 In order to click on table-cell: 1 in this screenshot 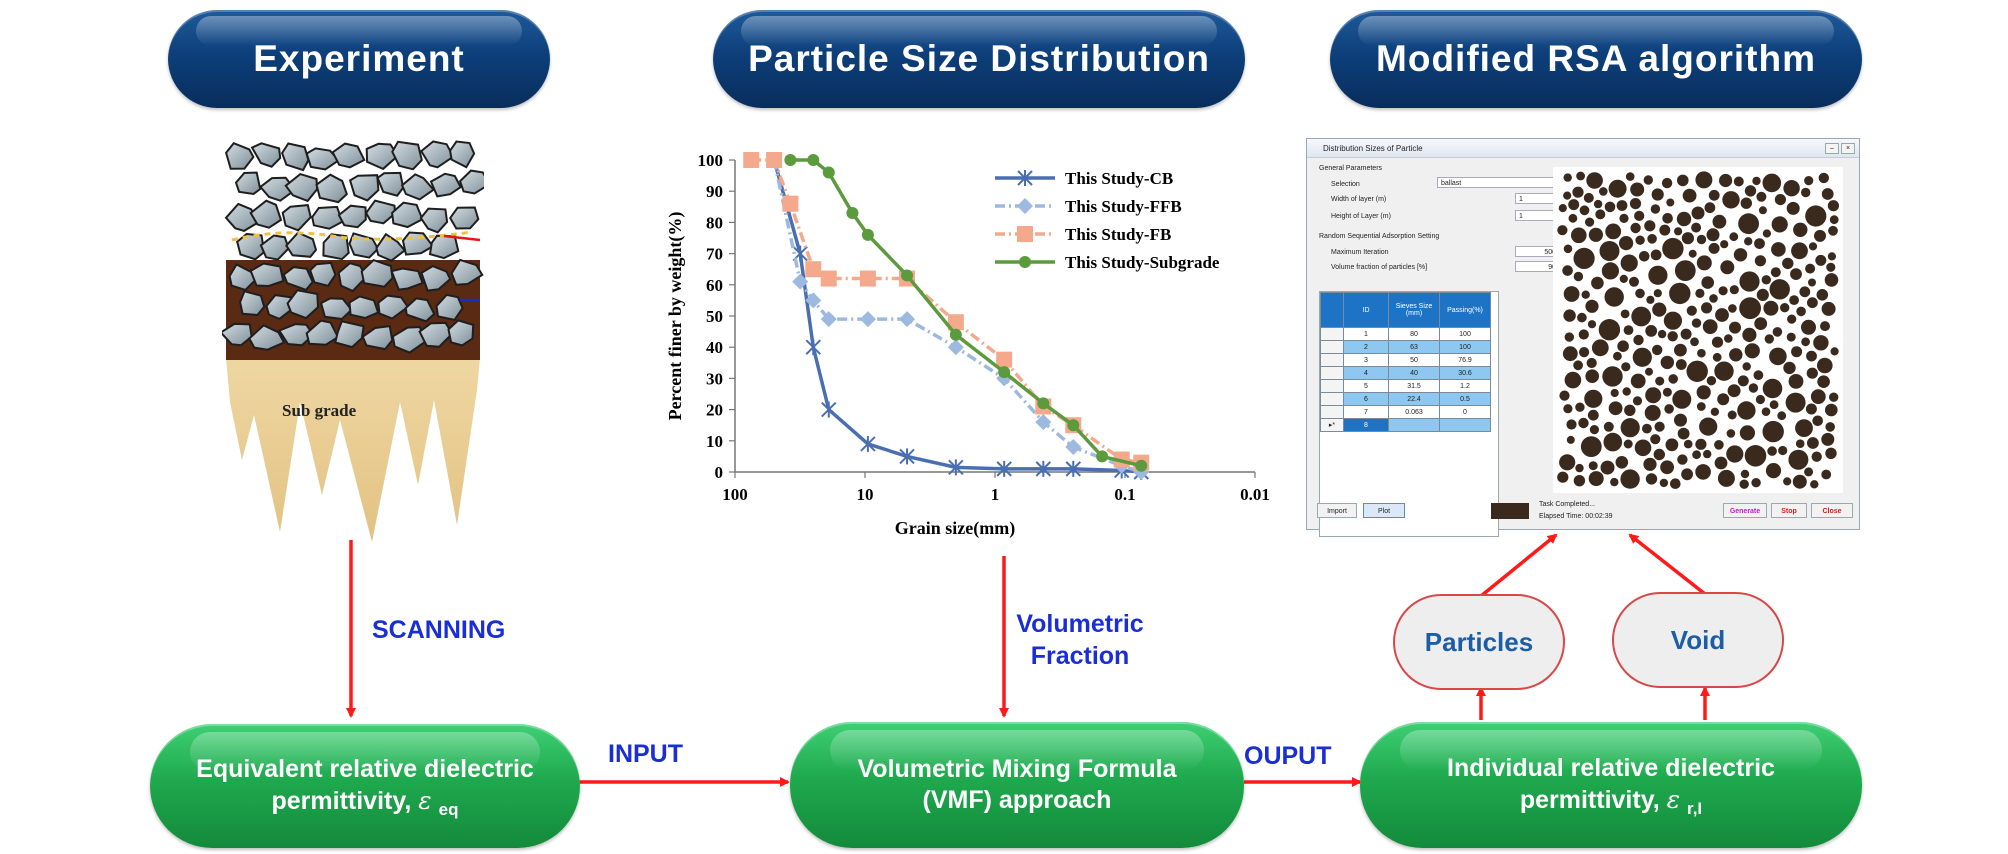, I will do `click(1366, 334)`.